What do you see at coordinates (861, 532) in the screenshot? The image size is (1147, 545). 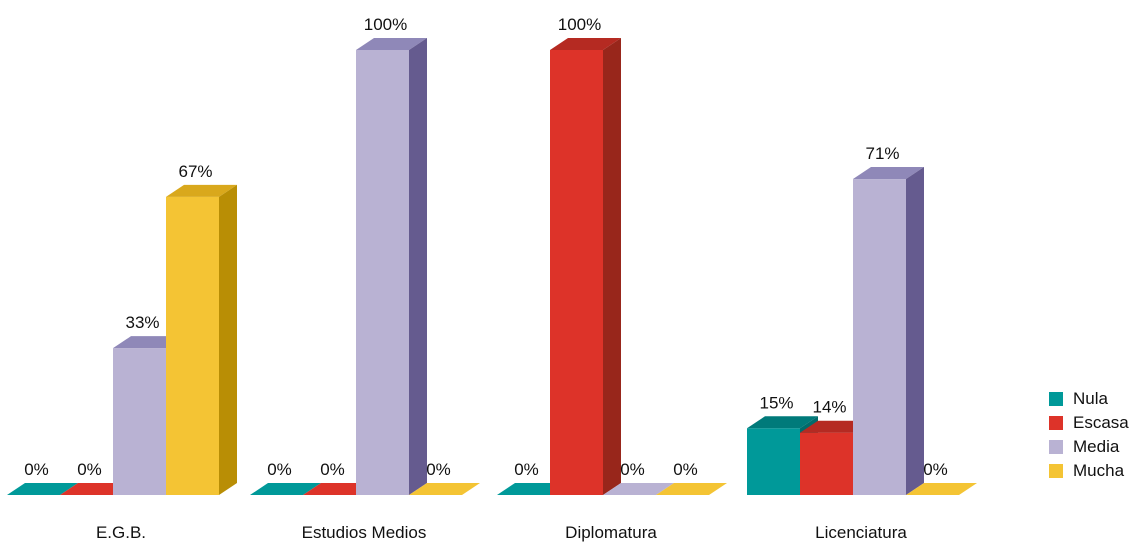 I see `category-label-licenciatura: Licenciatura` at bounding box center [861, 532].